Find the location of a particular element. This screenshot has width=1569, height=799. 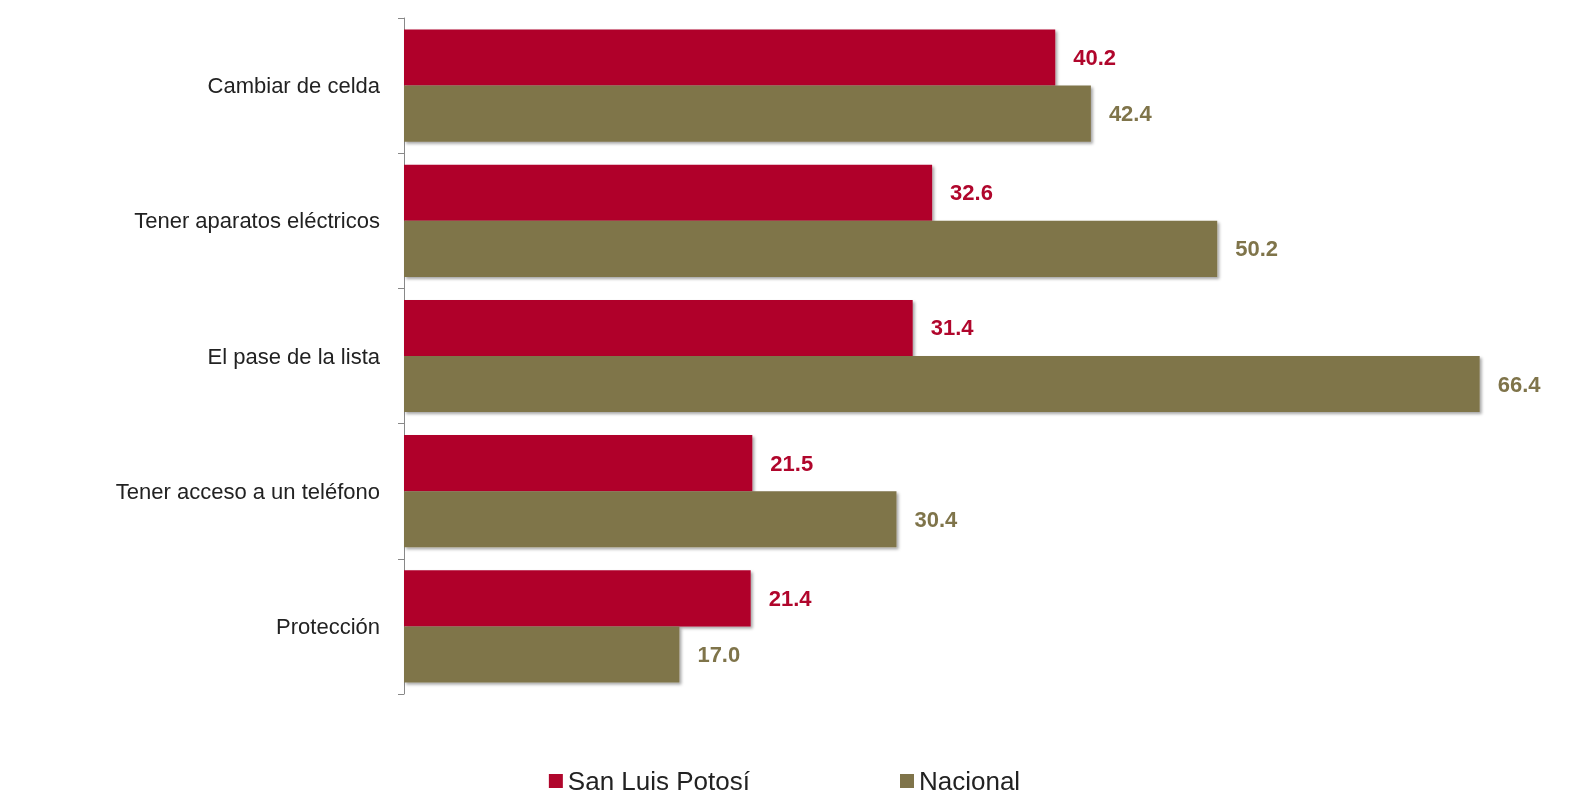

data-label: 50.2 is located at coordinates (1257, 249).